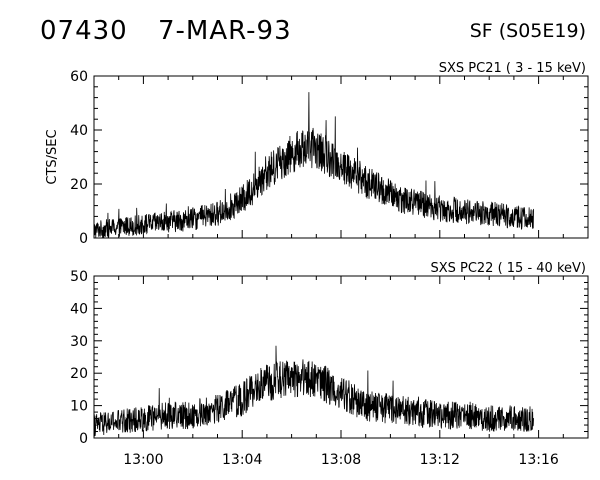 The width and height of the screenshot is (600, 480). Describe the element at coordinates (242, 460) in the screenshot. I see `x-tick-label: 13:04` at that location.